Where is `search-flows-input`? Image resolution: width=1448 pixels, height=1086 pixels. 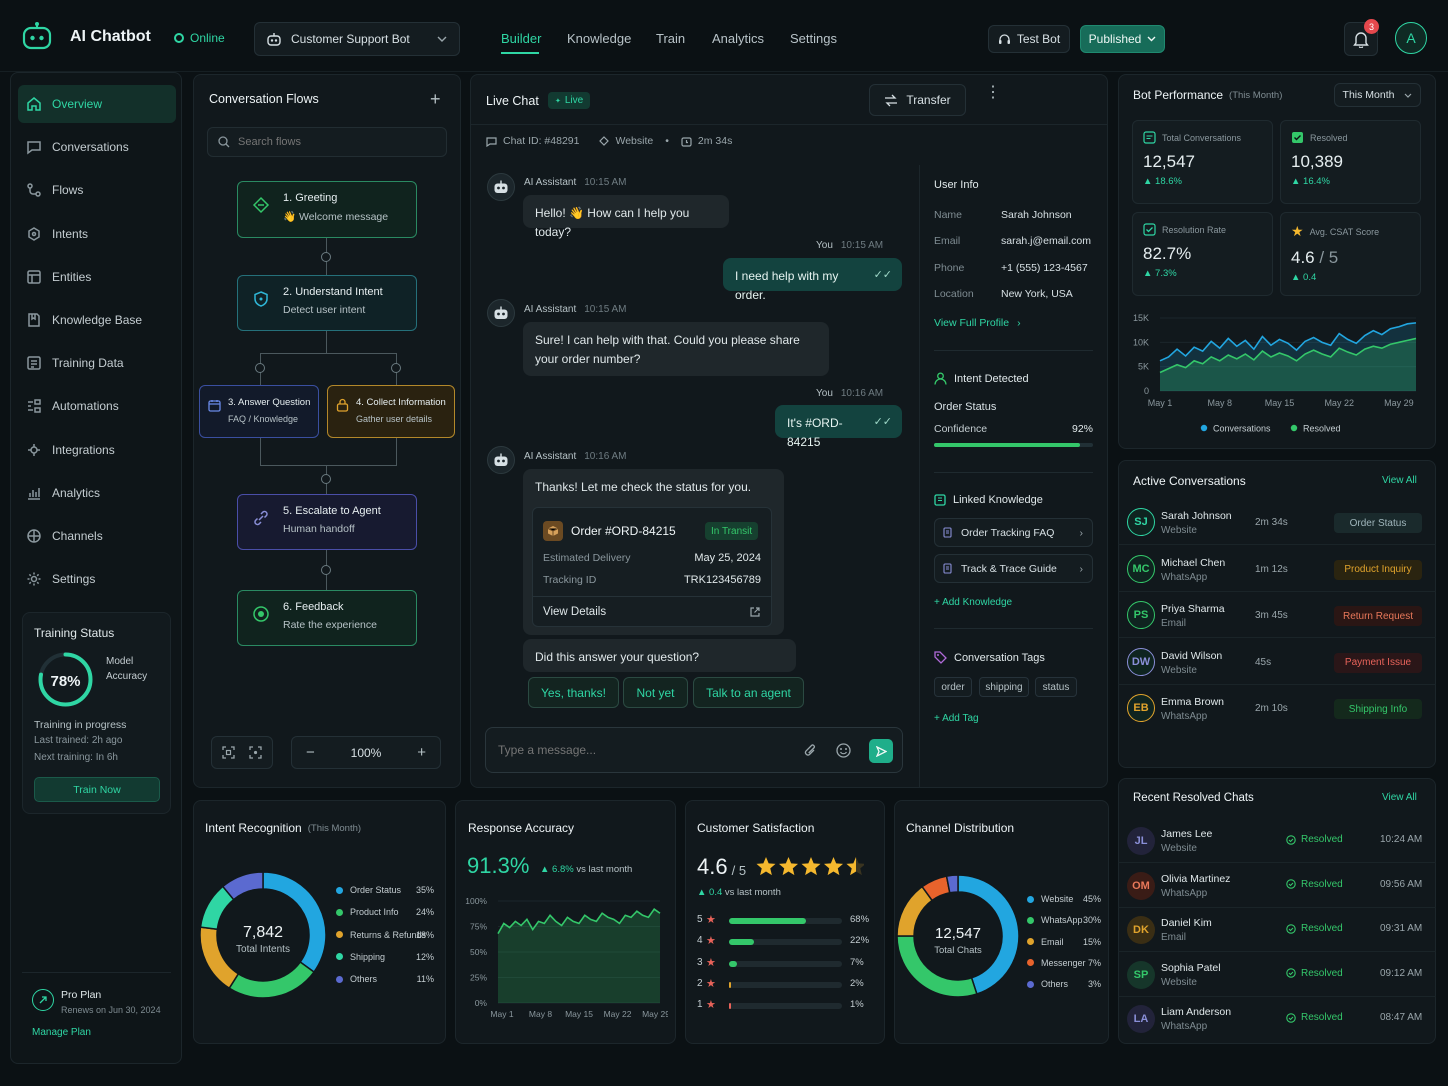 search-flows-input is located at coordinates (338, 142).